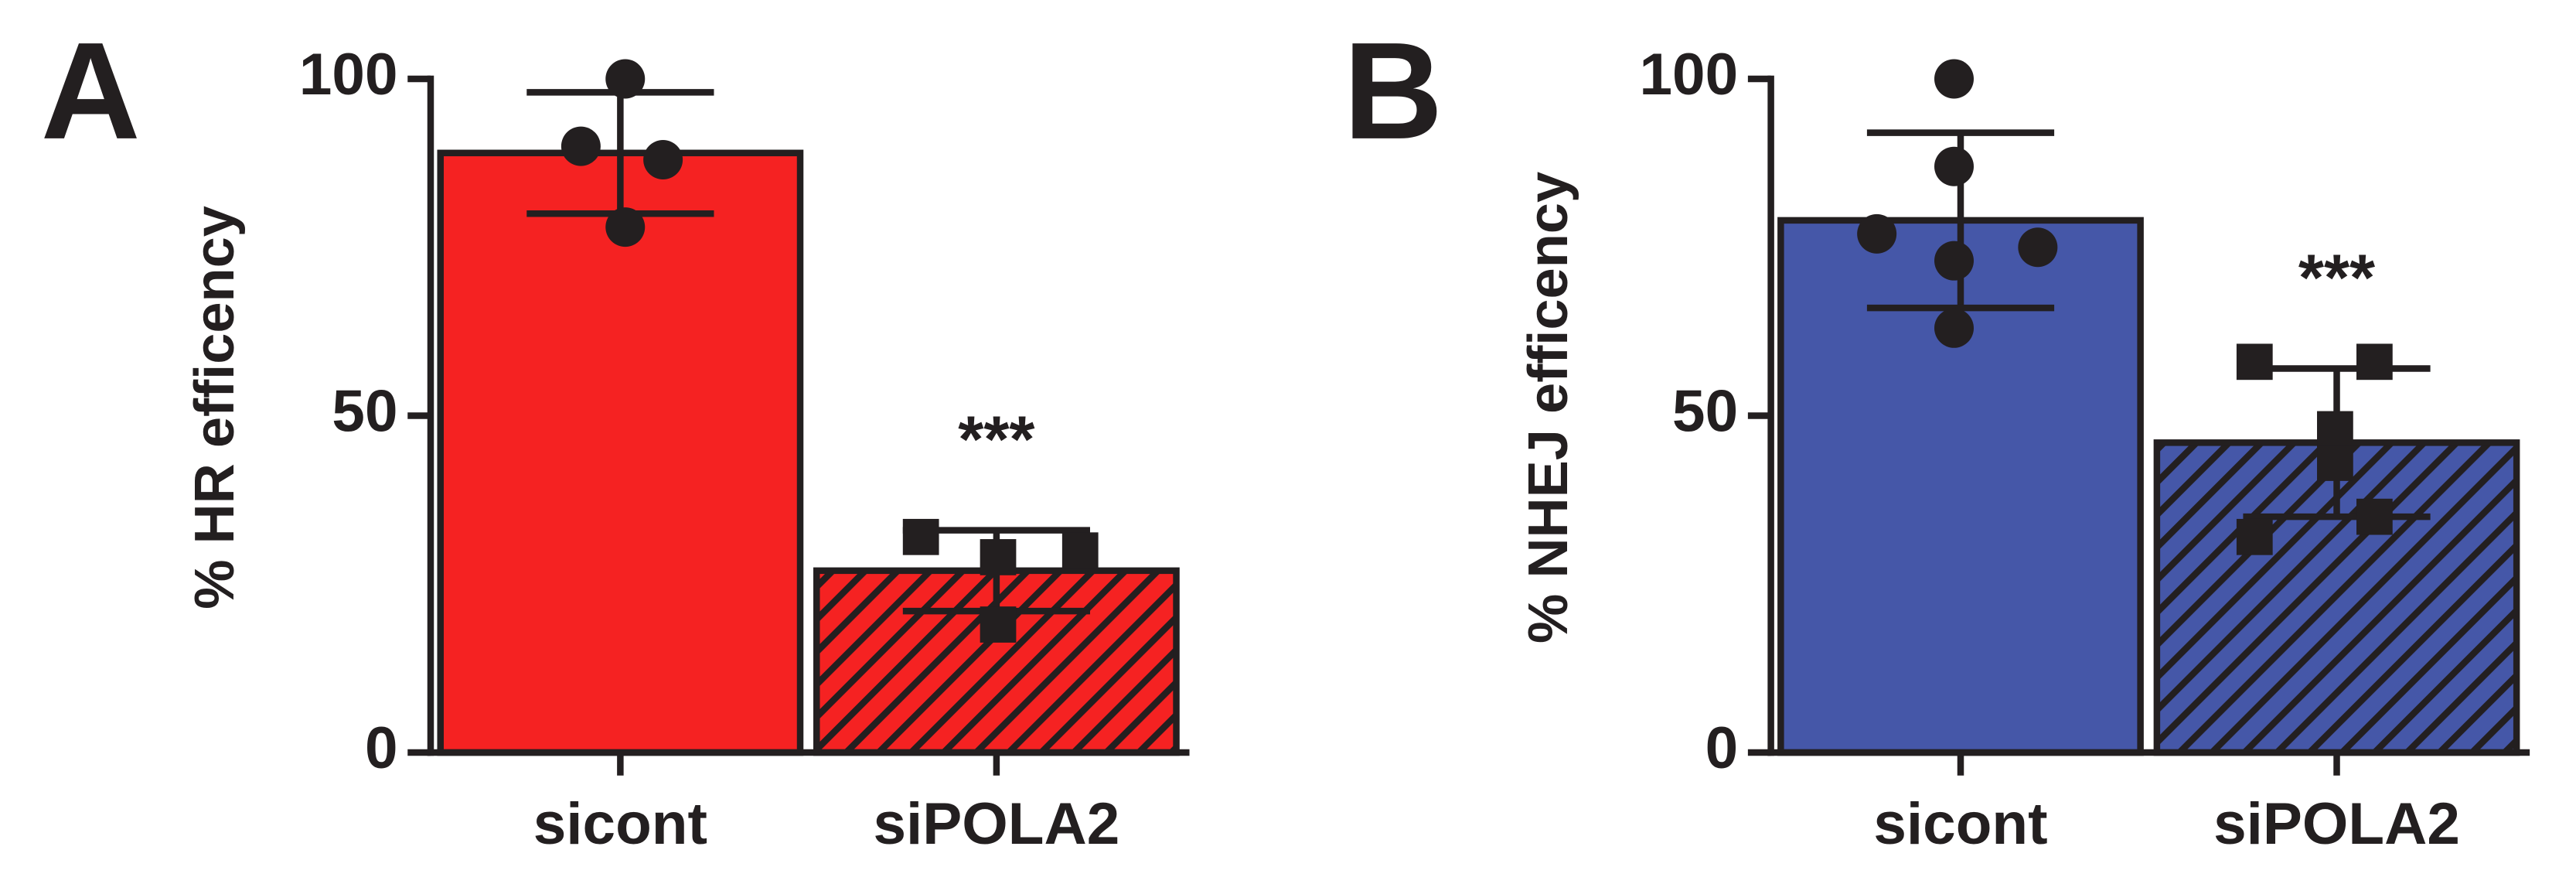 The image size is (2576, 884). What do you see at coordinates (91, 91) in the screenshot?
I see `panel-label: A` at bounding box center [91, 91].